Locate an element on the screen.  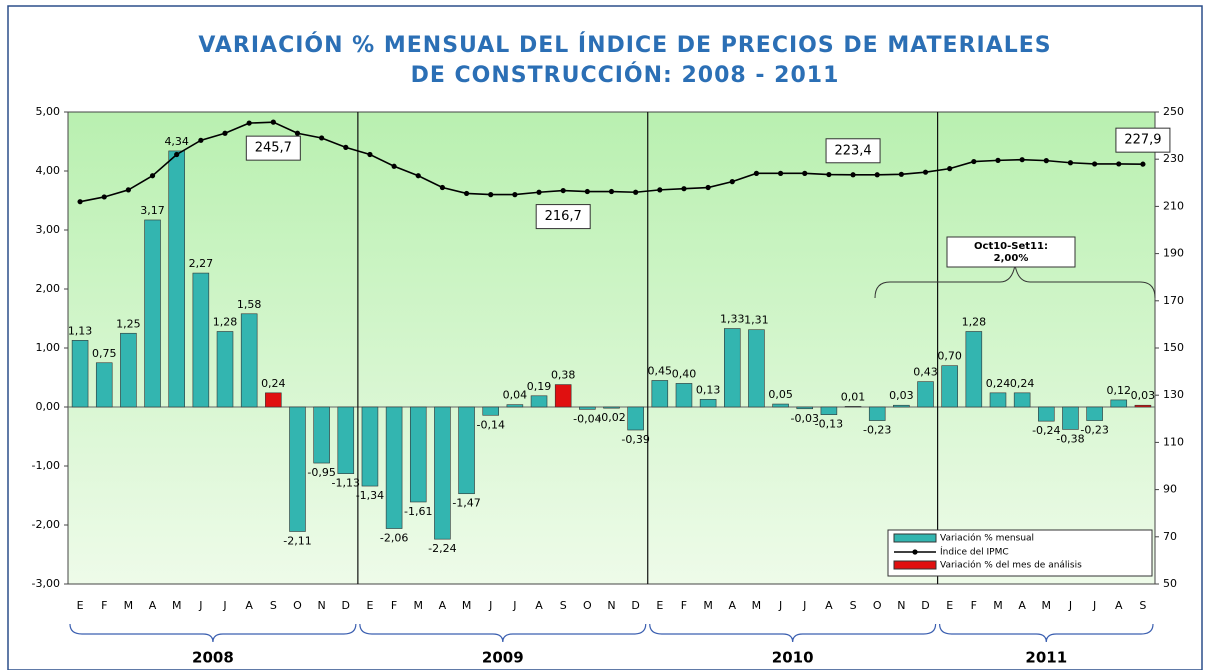
line-label: 245,7 is located at coordinates (273, 148).